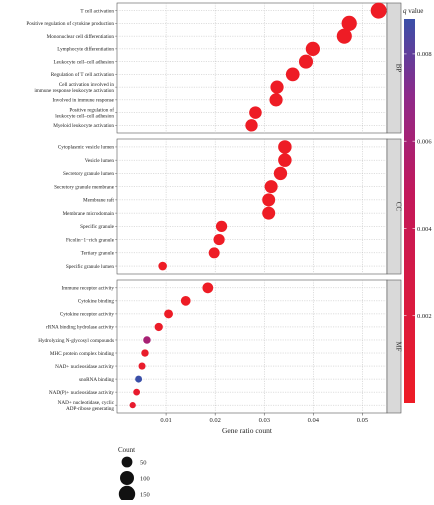 This screenshot has height=505, width=434. Describe the element at coordinates (90, 266) in the screenshot. I see `term-label-line: Specific granule lumen` at that location.